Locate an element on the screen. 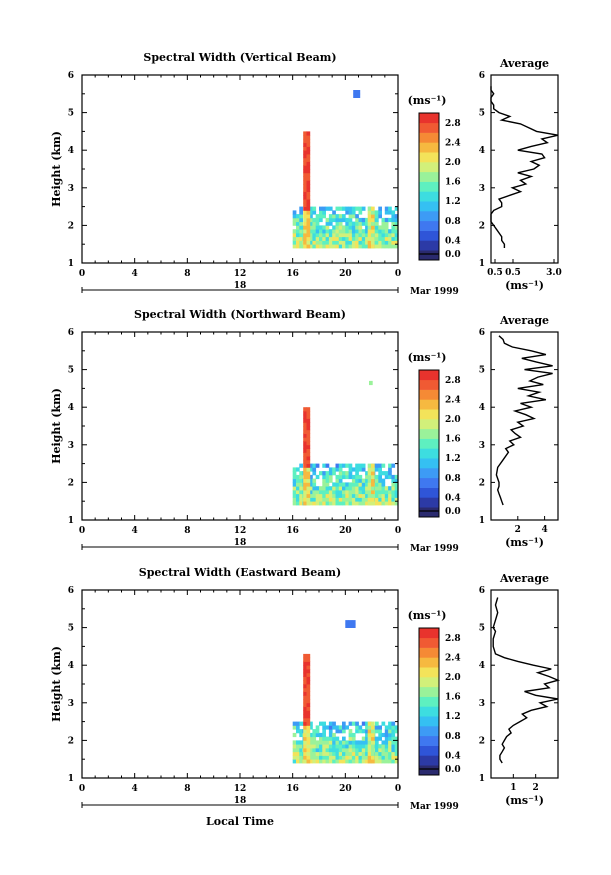  day-label: 18 is located at coordinates (240, 286).